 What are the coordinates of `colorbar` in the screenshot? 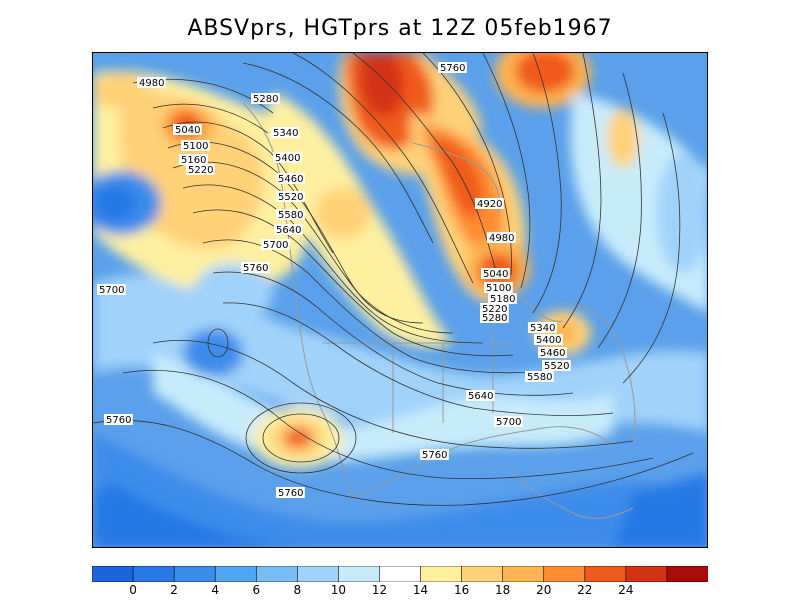 It's located at (400, 574).